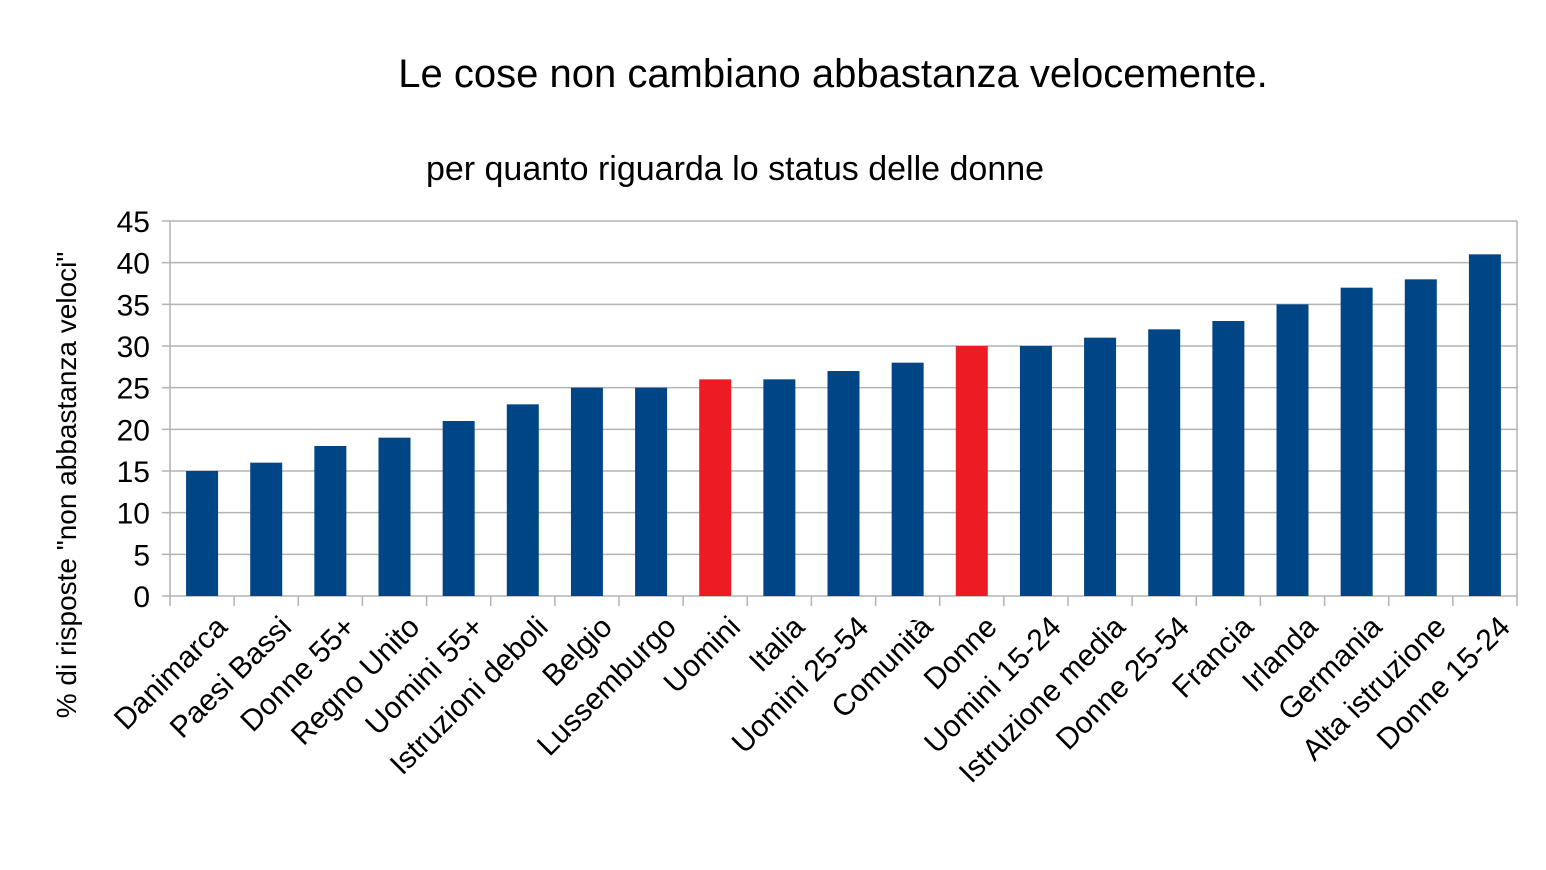 The width and height of the screenshot is (1546, 870). Describe the element at coordinates (522, 500) in the screenshot. I see `bar-istruzioni-deboli` at that location.